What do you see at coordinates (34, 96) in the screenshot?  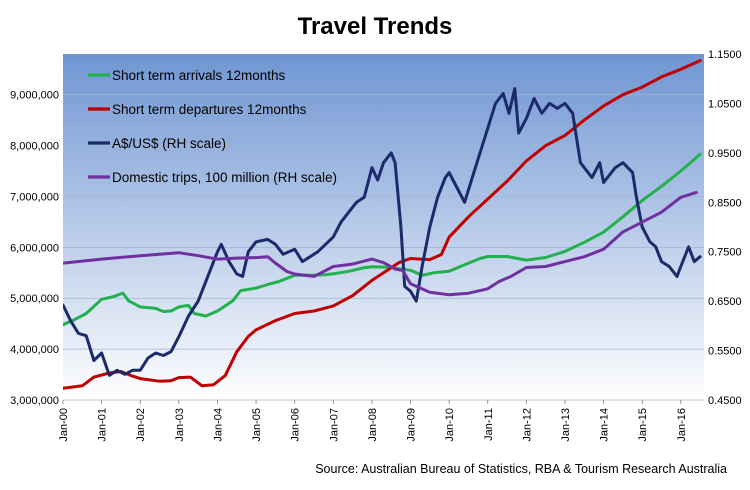 I see `left-tick-label: 9,000,000` at bounding box center [34, 96].